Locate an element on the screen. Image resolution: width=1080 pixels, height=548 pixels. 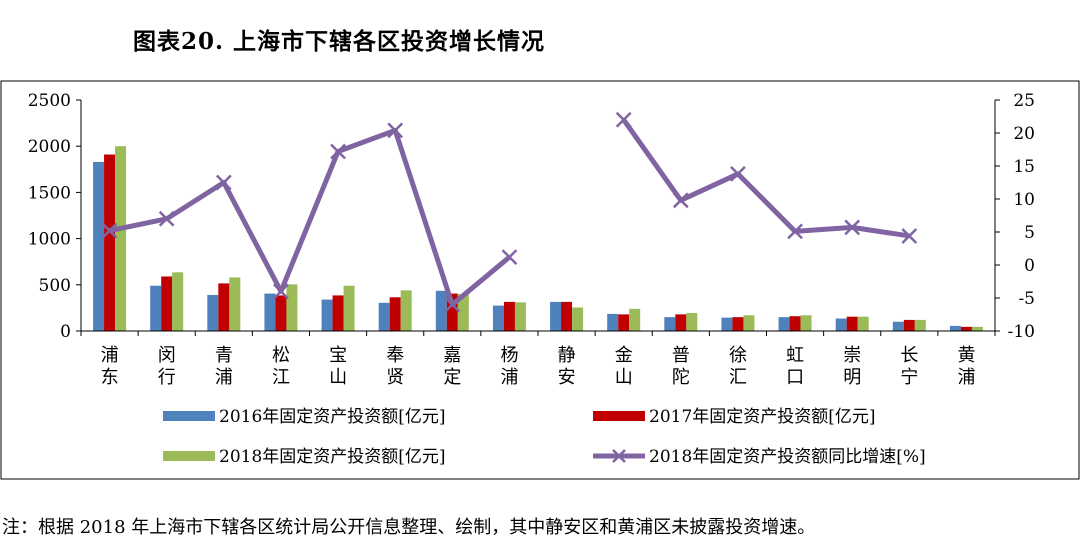
legend-item: 2017年固定资产投资额[亿元] is located at coordinates (734, 417).